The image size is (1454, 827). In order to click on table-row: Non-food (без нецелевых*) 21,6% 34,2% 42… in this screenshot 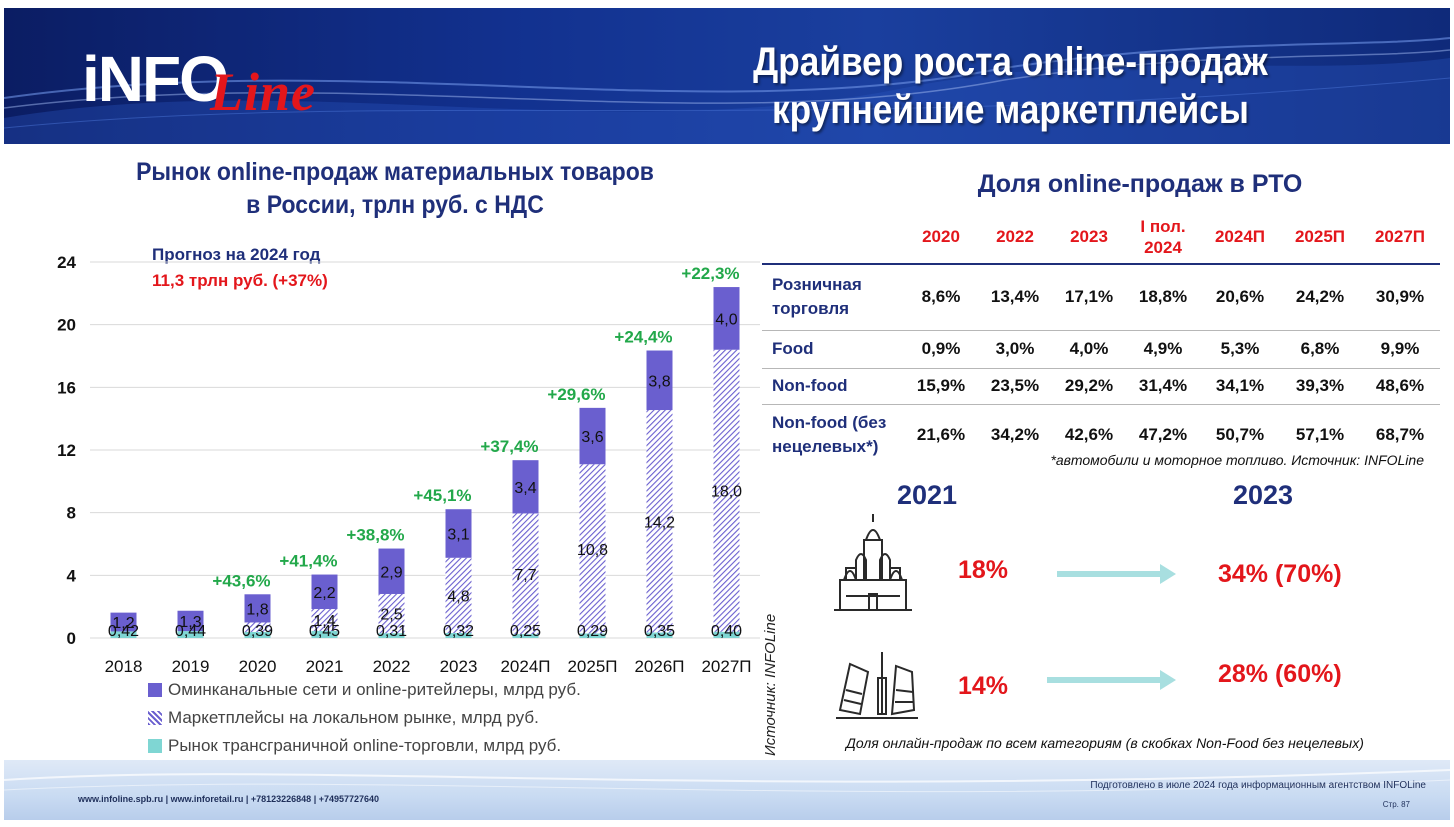, I will do `click(1101, 434)`.